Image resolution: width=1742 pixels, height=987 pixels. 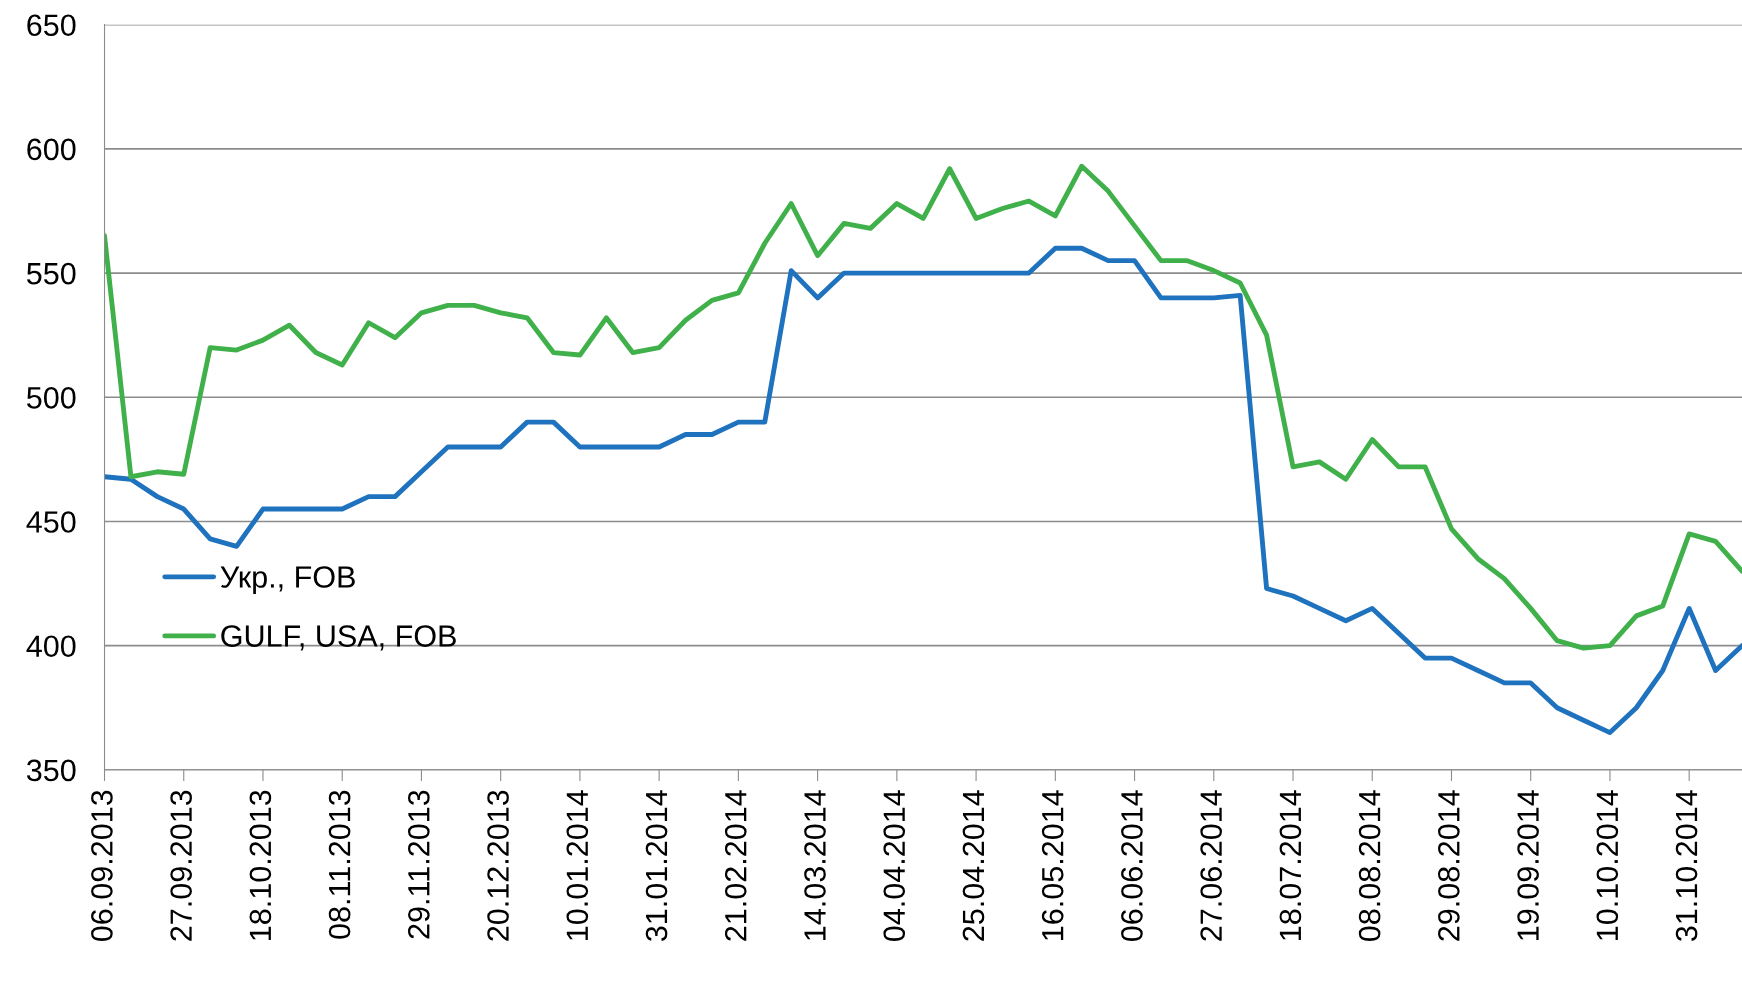 I want to click on y-tick-label: 550, so click(x=51, y=273).